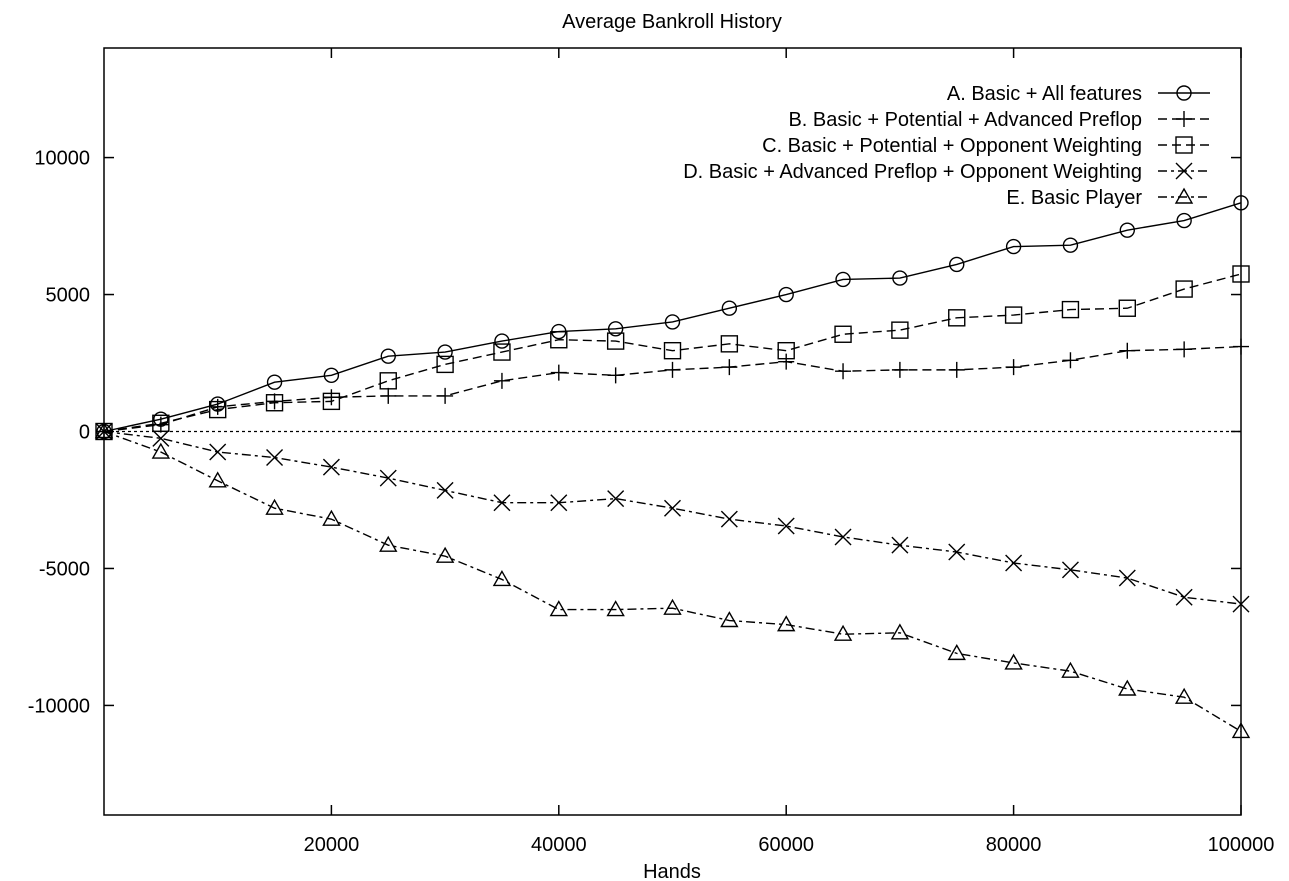 The image size is (1289, 881). I want to click on y-tick-label: 5000, so click(68, 296).